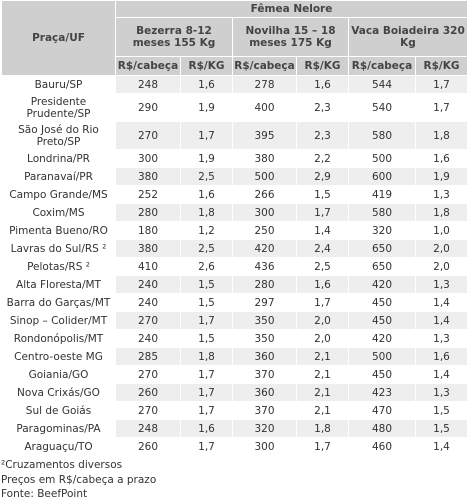 The width and height of the screenshot is (468, 502). I want to click on table-row: Barra do Garças/MT 240 1,5 297 1,7 450 1,4, so click(234, 302).